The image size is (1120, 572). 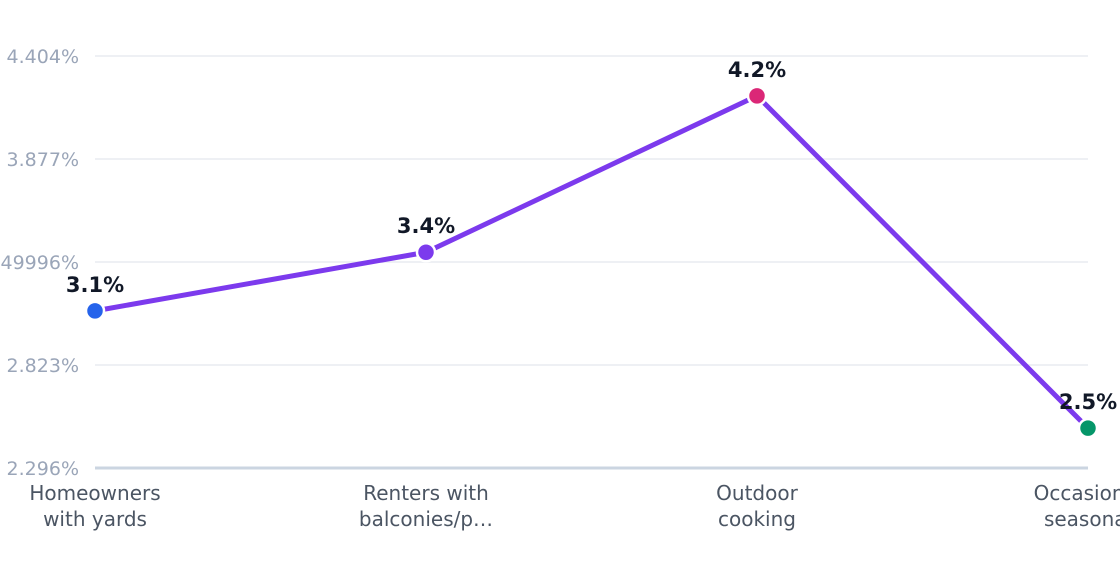 What do you see at coordinates (43, 160) in the screenshot?
I see `y-tick-label: 3.877%` at bounding box center [43, 160].